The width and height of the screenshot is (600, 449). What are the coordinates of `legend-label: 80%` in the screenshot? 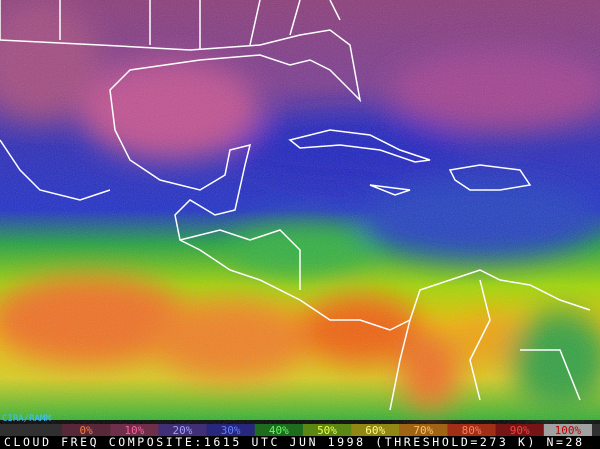 It's located at (472, 430).